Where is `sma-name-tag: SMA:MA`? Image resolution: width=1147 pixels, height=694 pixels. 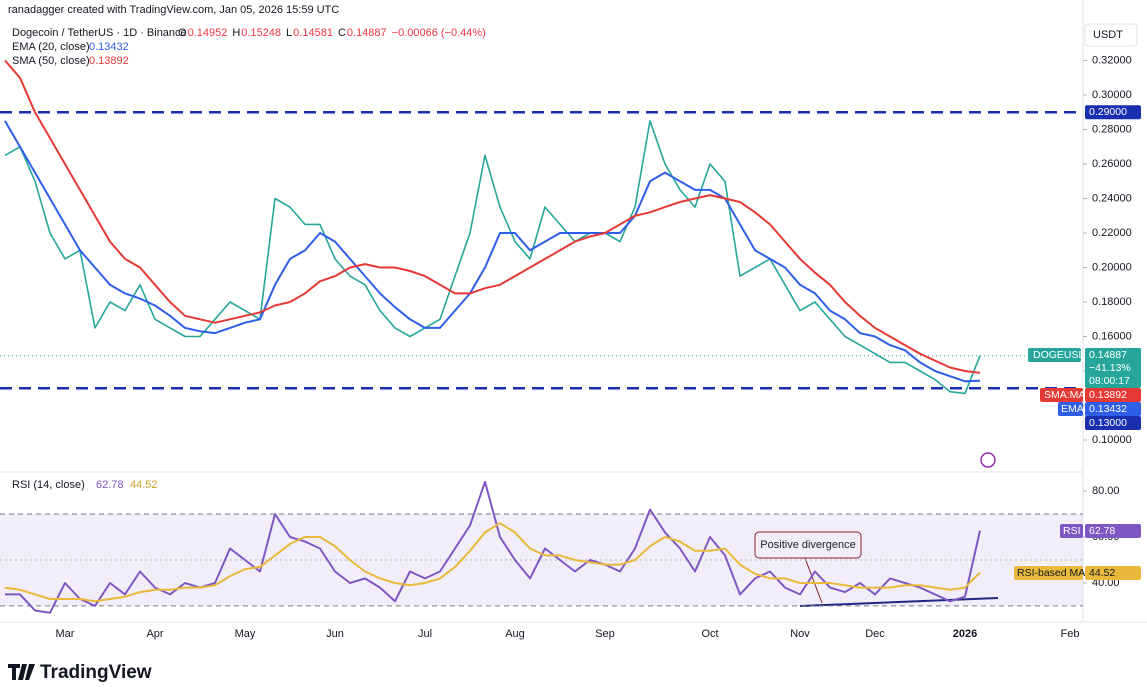
sma-name-tag: SMA:MA is located at coordinates (1064, 395).